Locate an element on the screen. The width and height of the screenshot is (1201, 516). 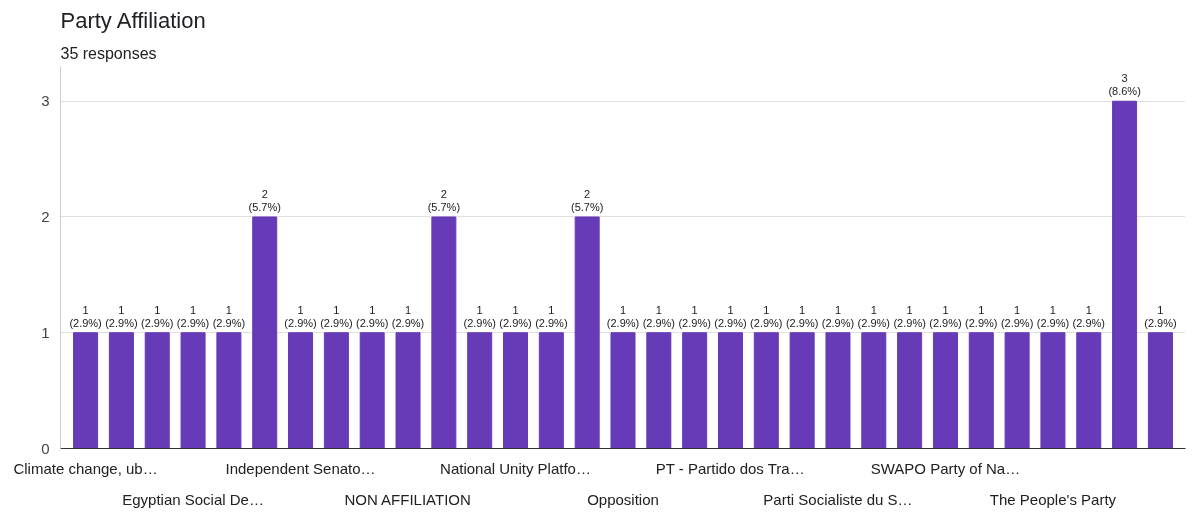
x-tick-label: The People's Party is located at coordinates (1053, 499).